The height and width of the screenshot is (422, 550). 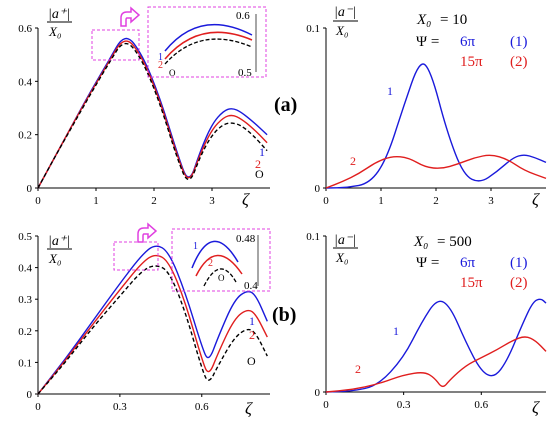 I want to click on panel-tag-b: (b), so click(x=284, y=315).